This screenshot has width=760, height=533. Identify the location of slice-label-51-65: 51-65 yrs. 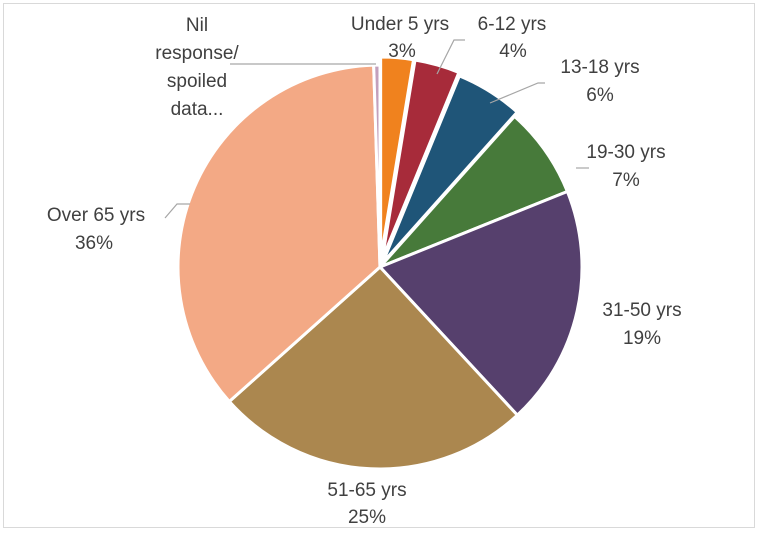
(366, 490).